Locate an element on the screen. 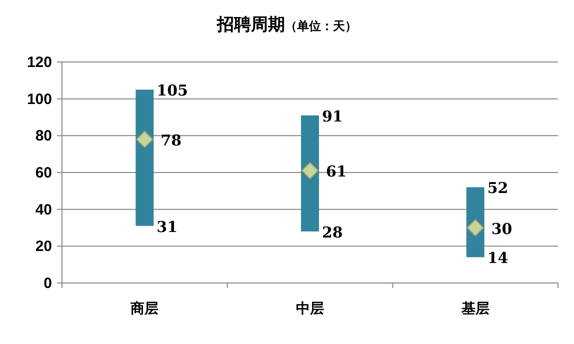  y-tick-label: 120 is located at coordinates (39, 62).